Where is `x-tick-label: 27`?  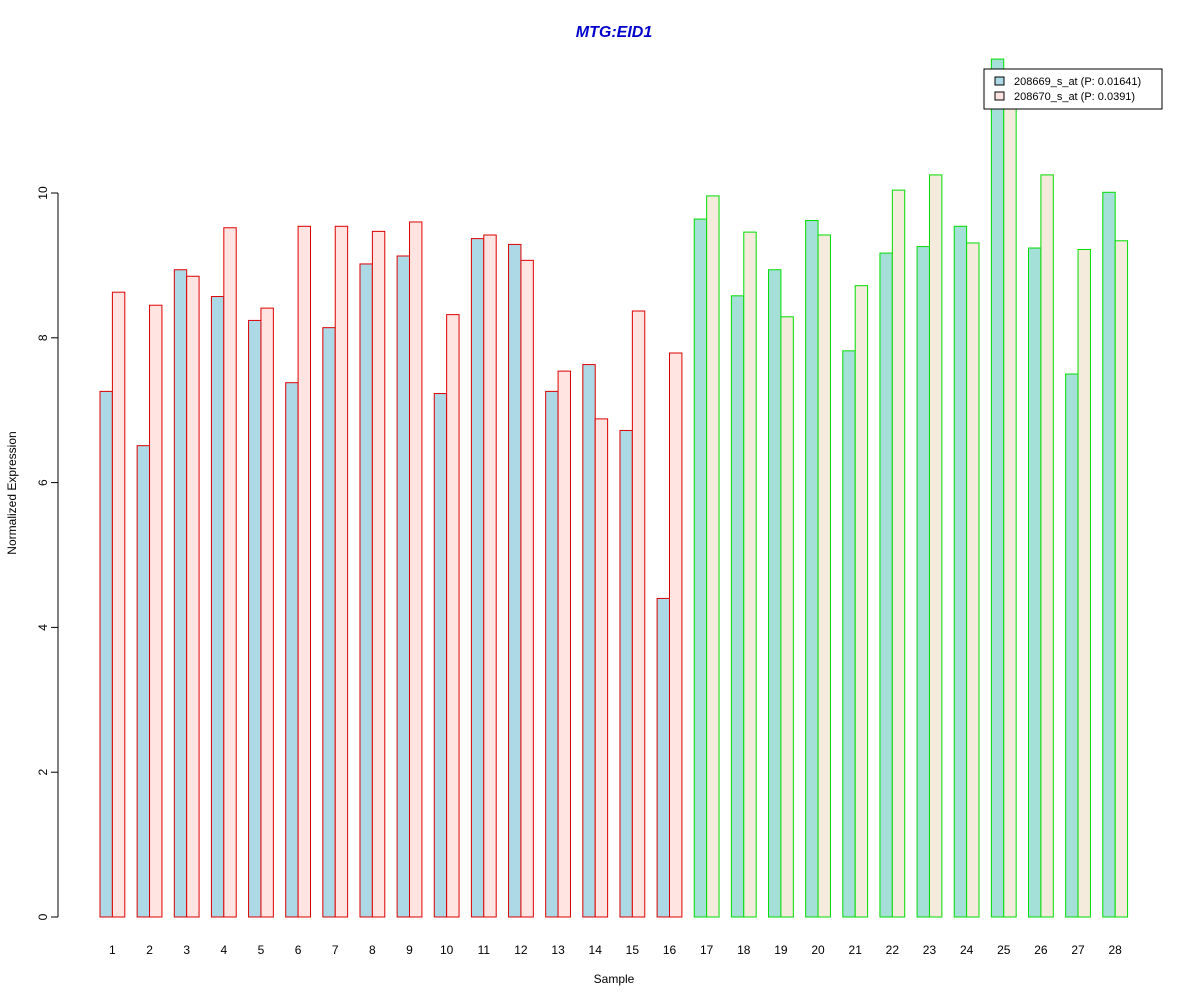 x-tick-label: 27 is located at coordinates (1078, 950).